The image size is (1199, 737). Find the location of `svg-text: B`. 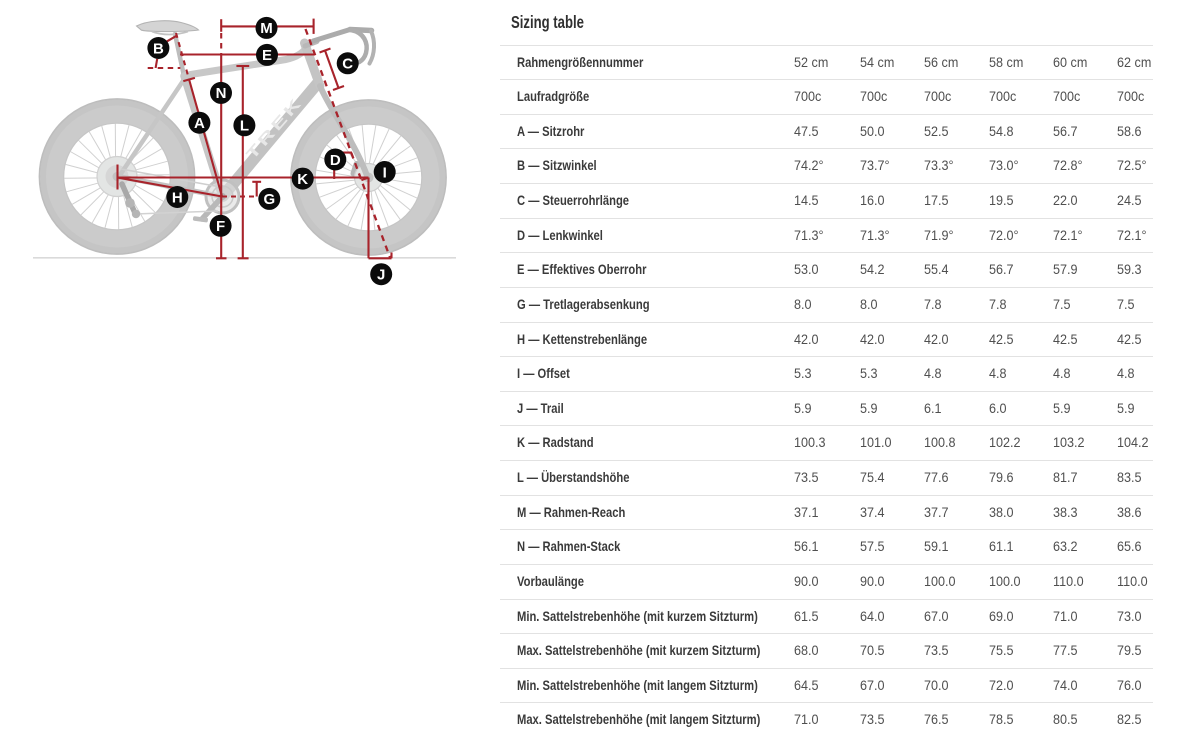

svg-text: B is located at coordinates (158, 48).